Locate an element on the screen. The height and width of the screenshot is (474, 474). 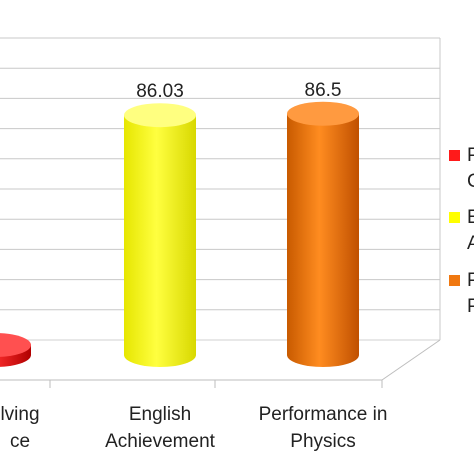
legend-entry-0: PC is located at coordinates (461, 168).